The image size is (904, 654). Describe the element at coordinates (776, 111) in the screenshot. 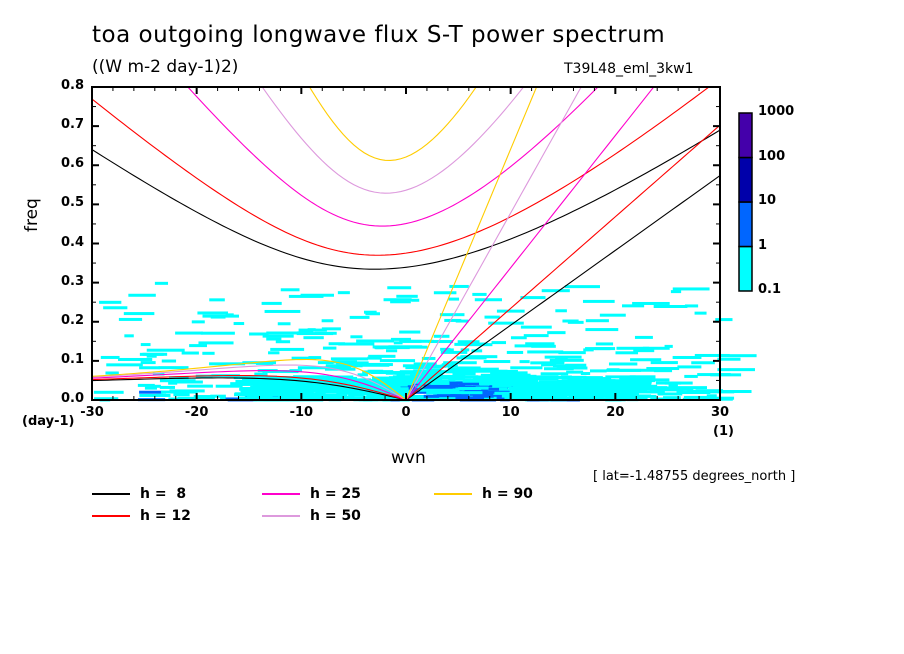

I see `colorbar-label: 1000` at that location.